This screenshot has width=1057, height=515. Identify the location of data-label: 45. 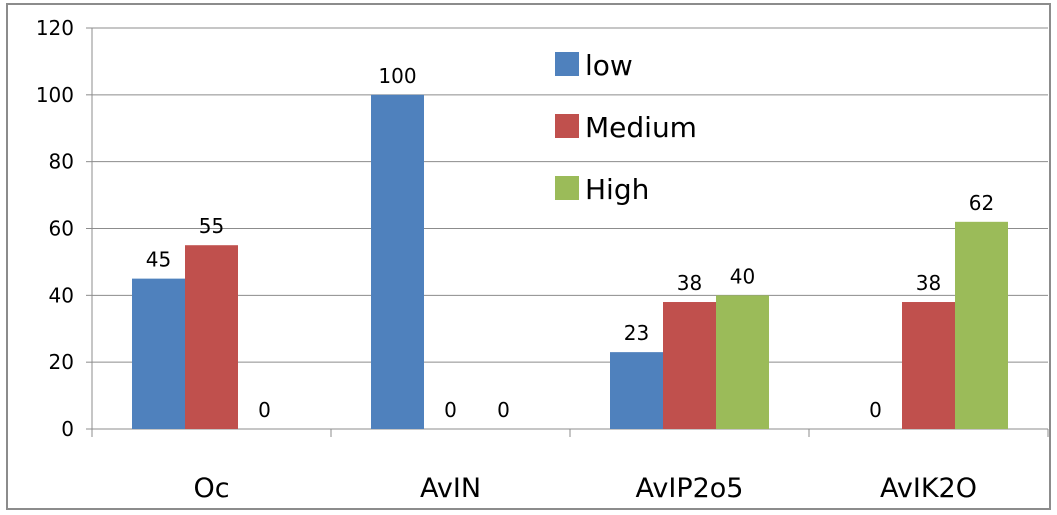
(158, 260).